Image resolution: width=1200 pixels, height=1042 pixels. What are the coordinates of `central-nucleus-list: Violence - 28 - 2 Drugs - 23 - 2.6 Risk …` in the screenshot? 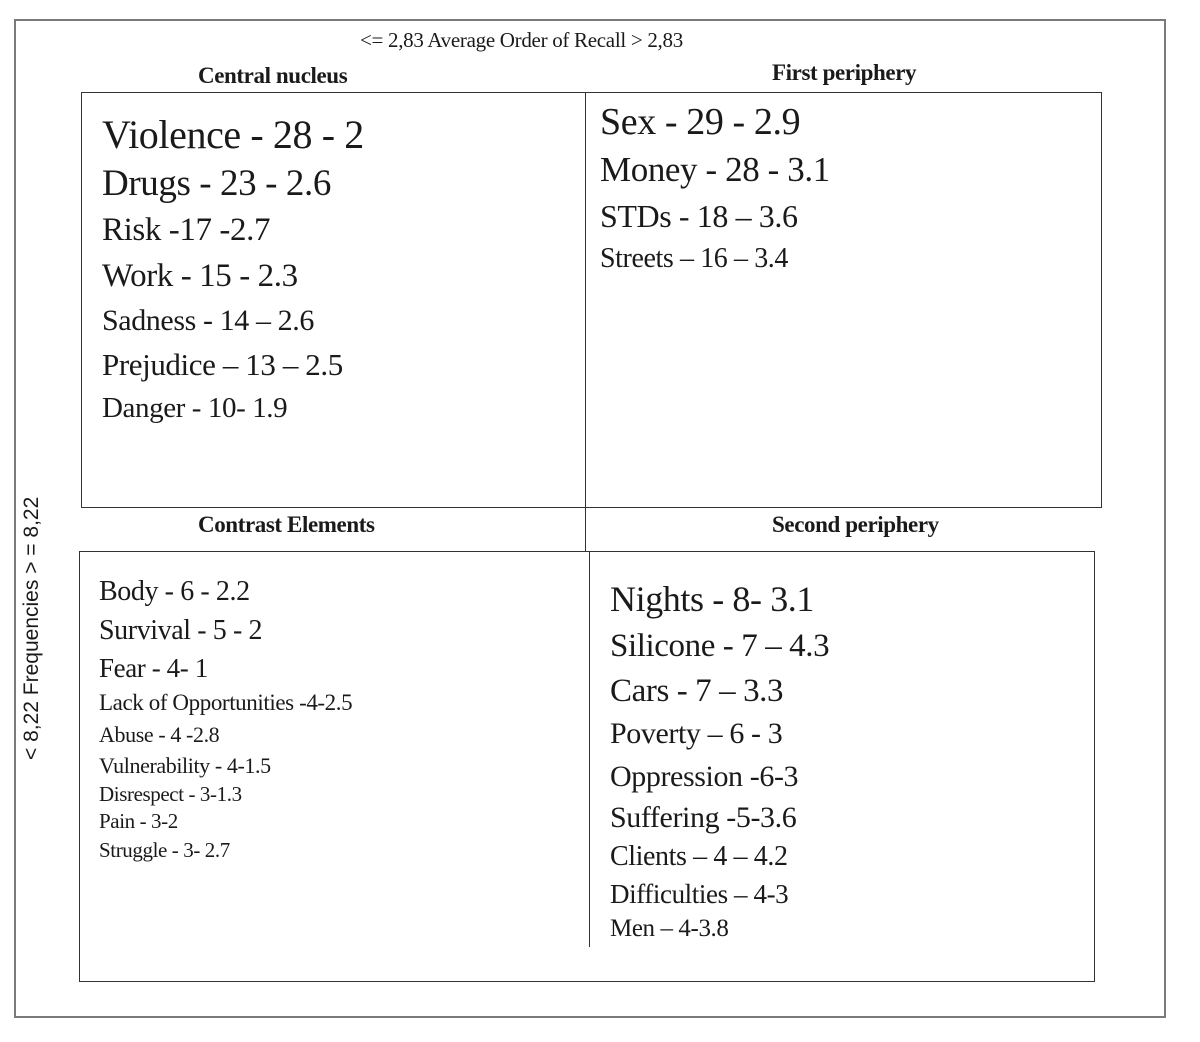 It's located at (233, 269).